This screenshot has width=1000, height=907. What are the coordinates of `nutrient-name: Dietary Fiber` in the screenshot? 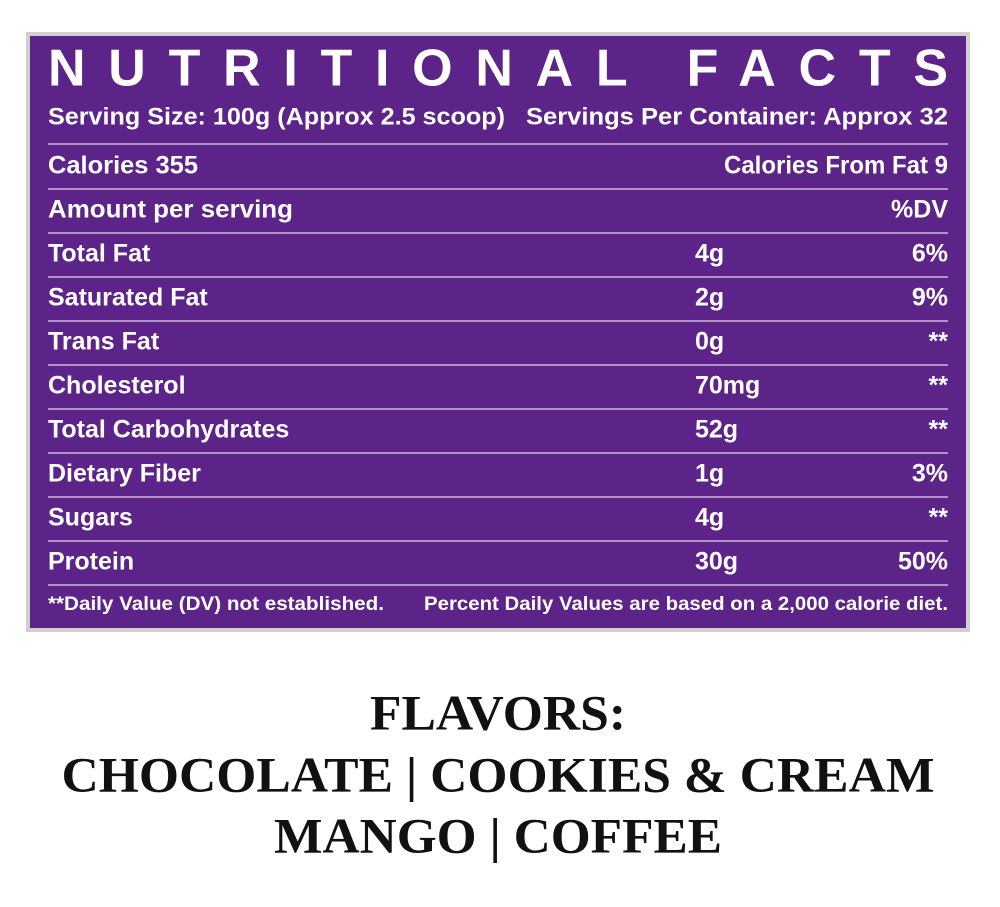 It's located at (124, 474).